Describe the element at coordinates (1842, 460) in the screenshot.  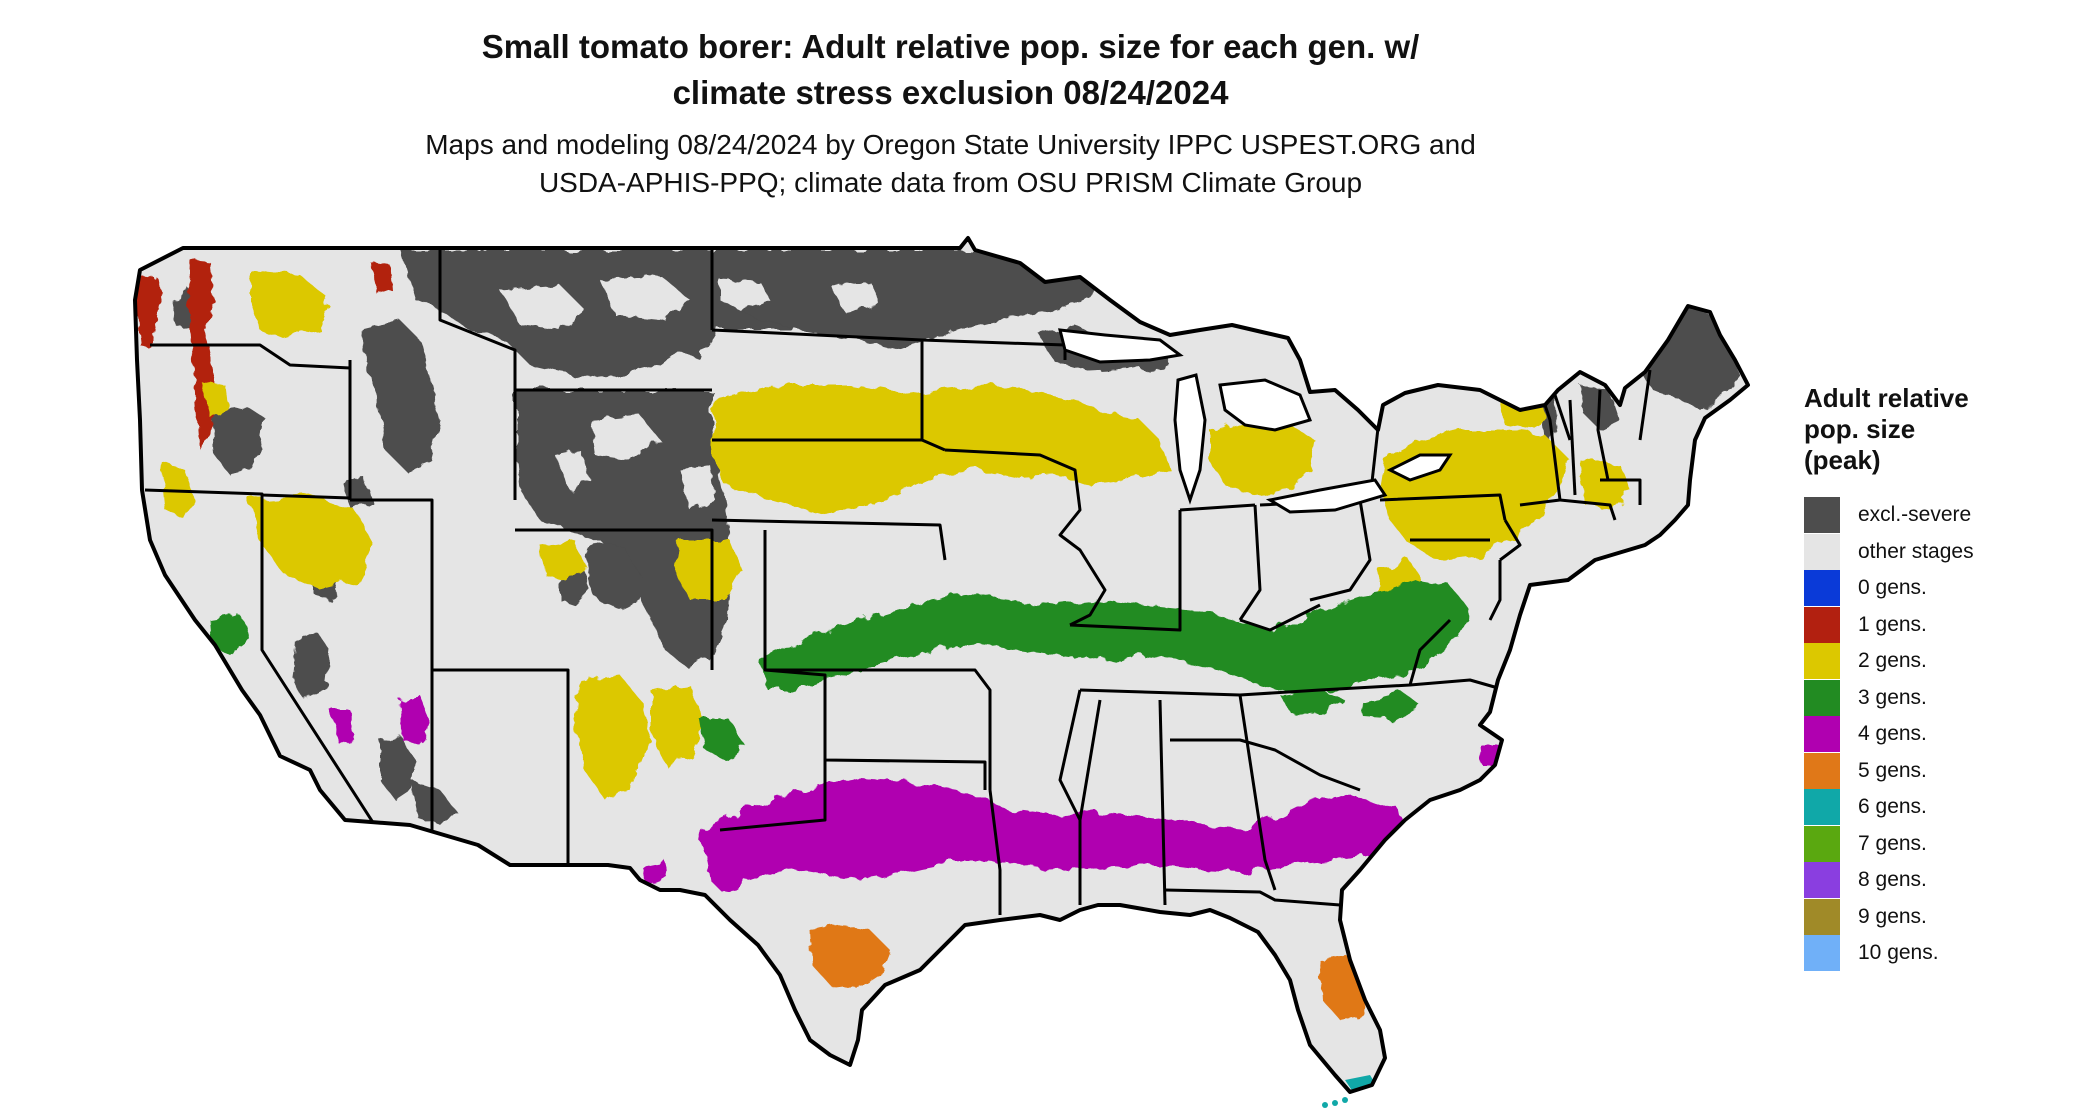
I see `legend-title-line-3: (peak)` at that location.